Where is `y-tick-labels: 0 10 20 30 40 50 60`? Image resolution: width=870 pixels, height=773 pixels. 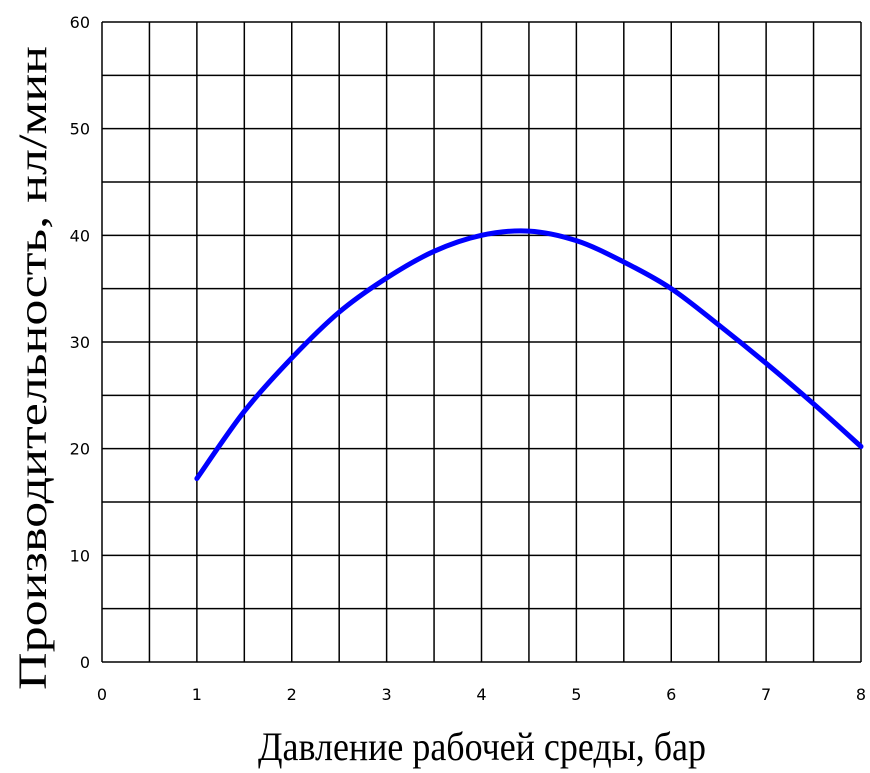
y-tick-labels: 0 10 20 30 40 50 60 is located at coordinates (80, 342).